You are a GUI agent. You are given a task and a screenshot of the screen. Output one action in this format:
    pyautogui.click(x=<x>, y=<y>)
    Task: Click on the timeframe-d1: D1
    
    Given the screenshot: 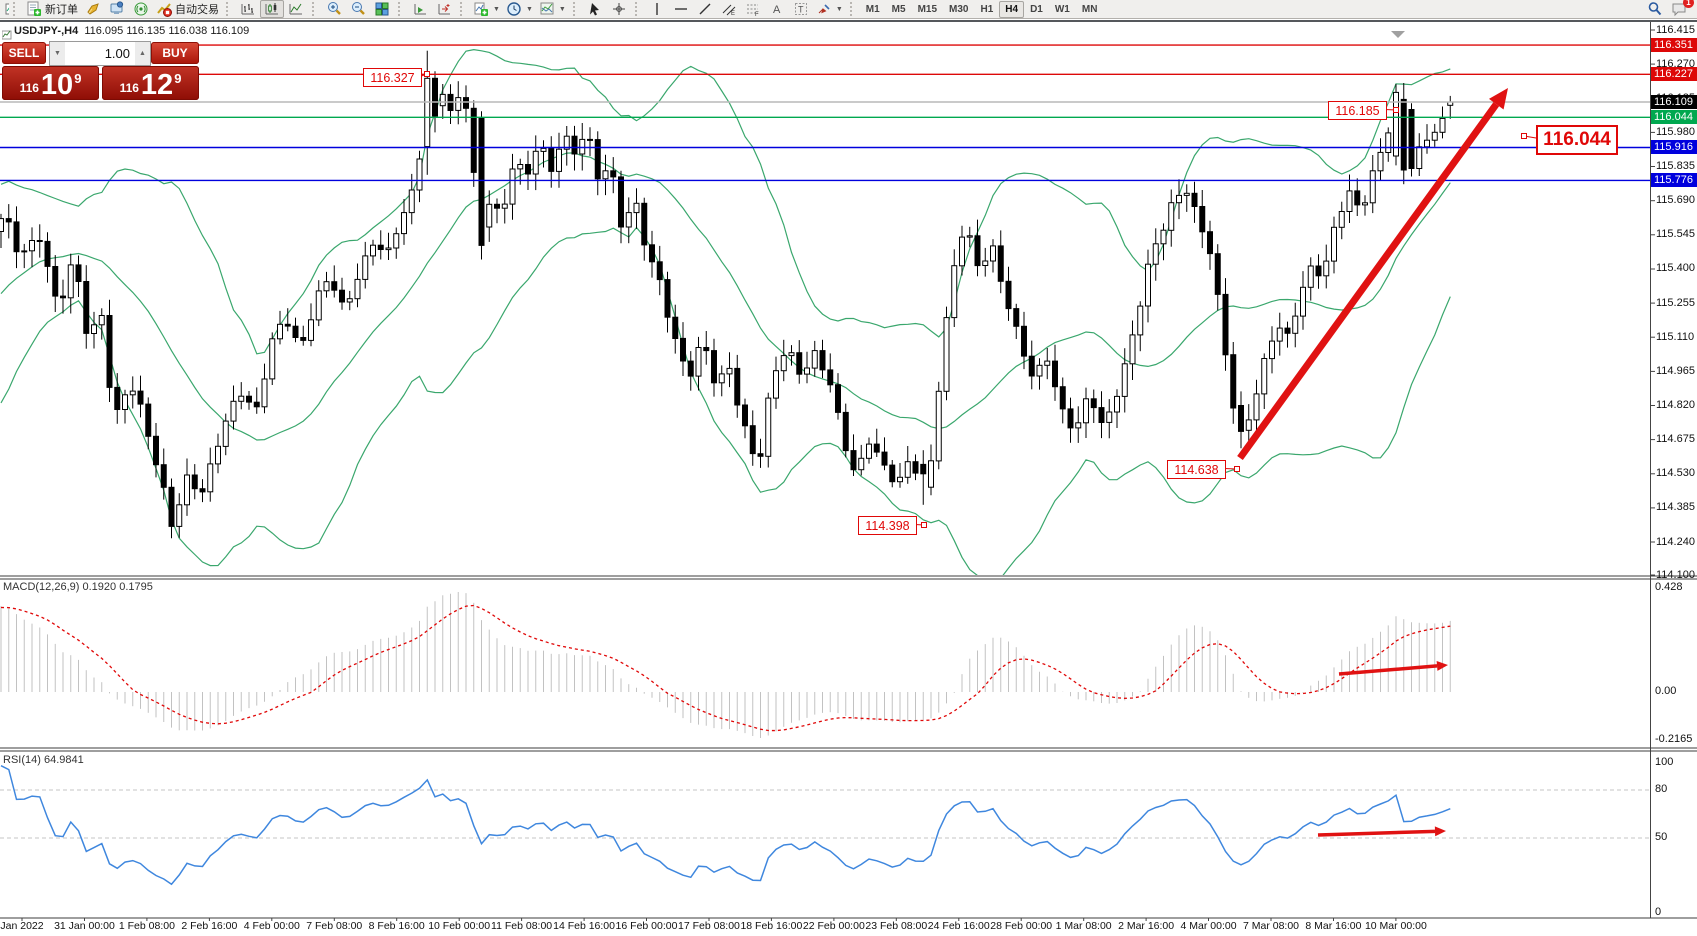 What is the action you would take?
    pyautogui.click(x=1036, y=9)
    